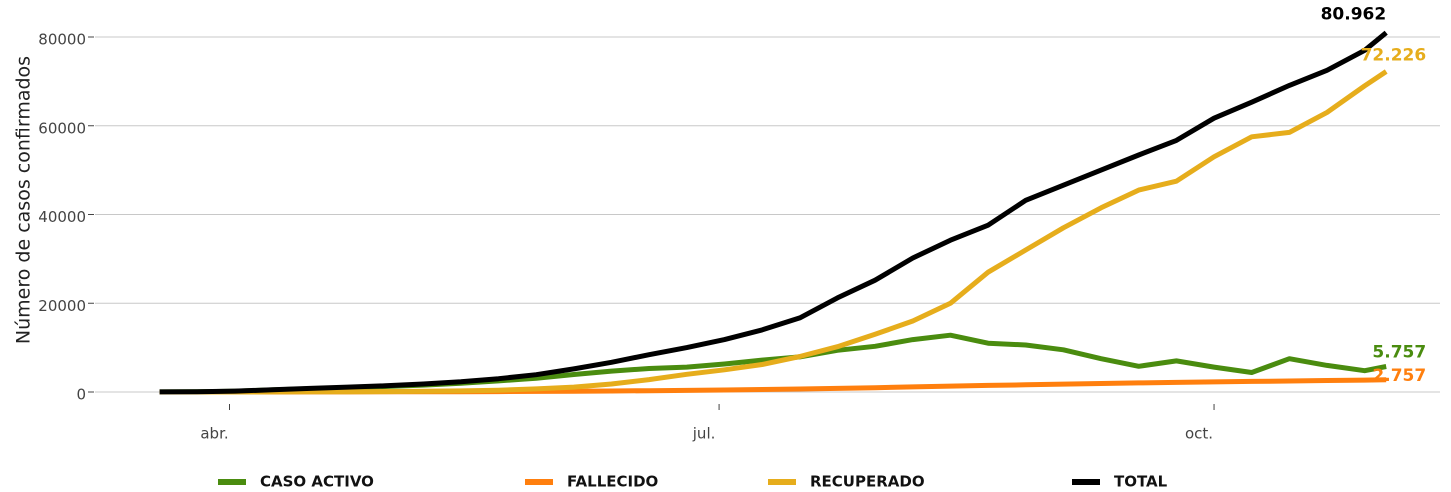  Describe the element at coordinates (62, 128) in the screenshot. I see `y-tick-label: 60000` at that location.